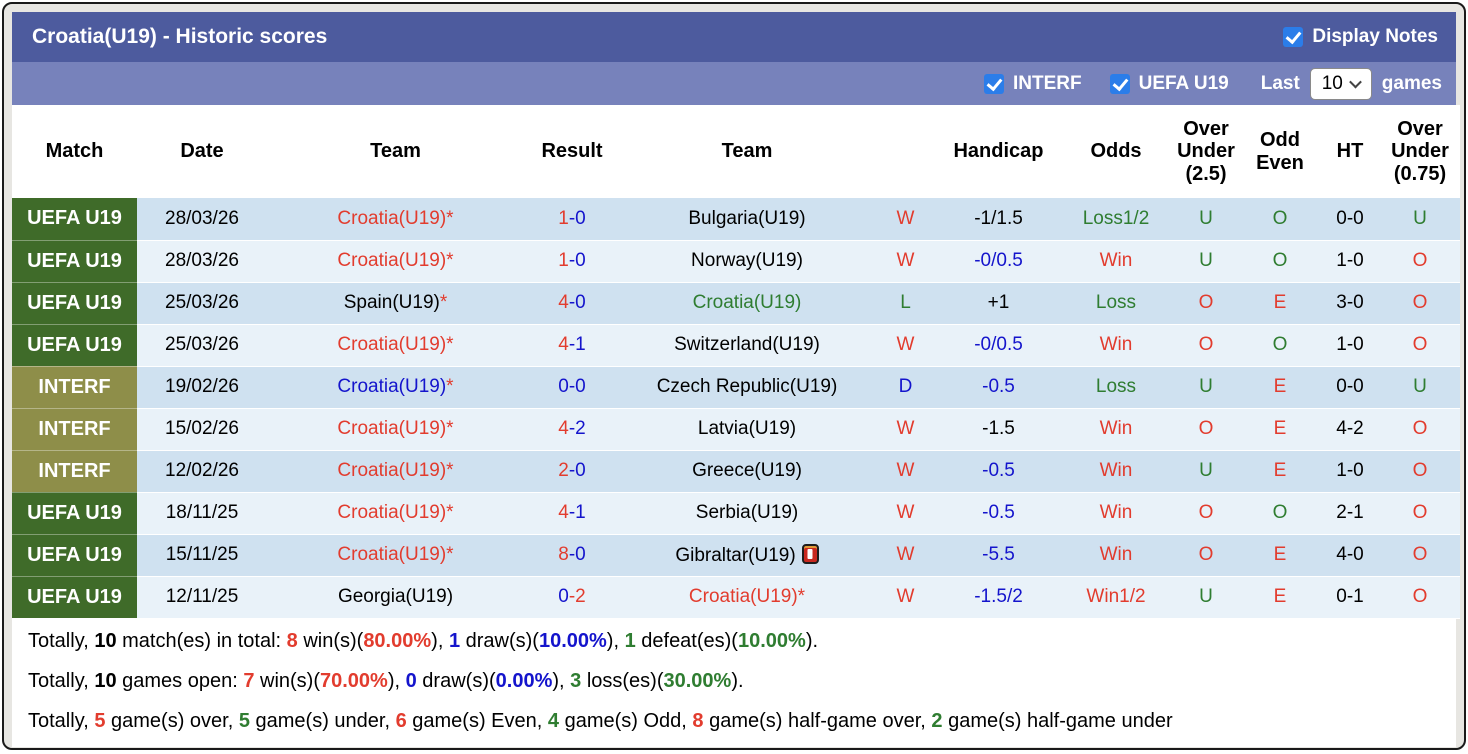 The height and width of the screenshot is (754, 1468). What do you see at coordinates (577, 512) in the screenshot?
I see `away-score: -1` at bounding box center [577, 512].